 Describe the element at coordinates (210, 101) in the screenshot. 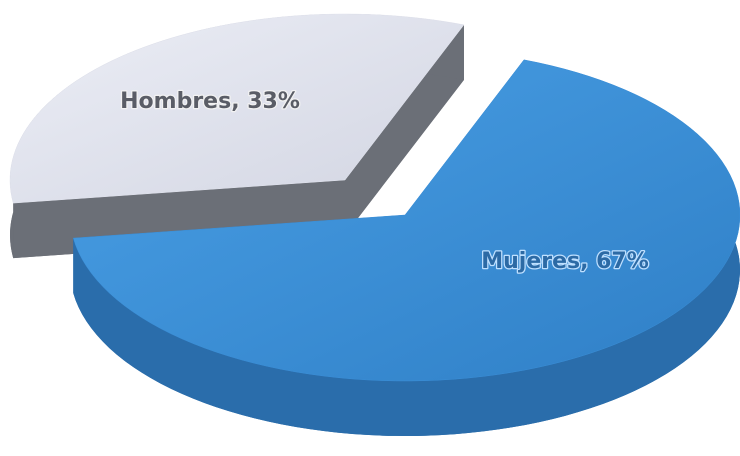

I see `data-label: Hombres, 33%` at that location.